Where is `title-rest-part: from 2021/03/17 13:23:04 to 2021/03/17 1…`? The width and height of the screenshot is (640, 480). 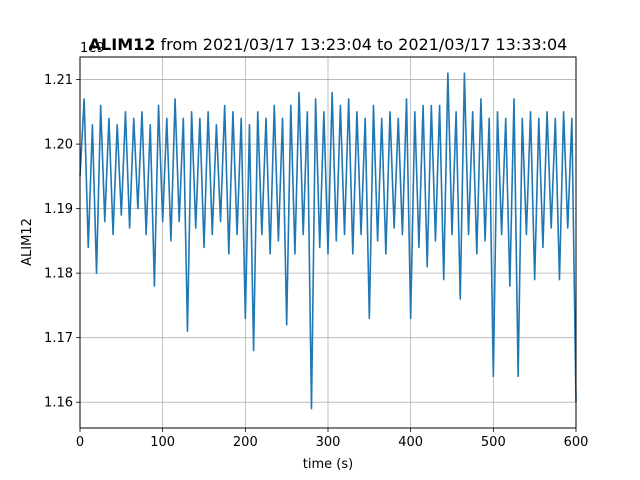 title-rest-part: from 2021/03/17 13:23:04 to 2021/03/17 1… is located at coordinates (361, 44).